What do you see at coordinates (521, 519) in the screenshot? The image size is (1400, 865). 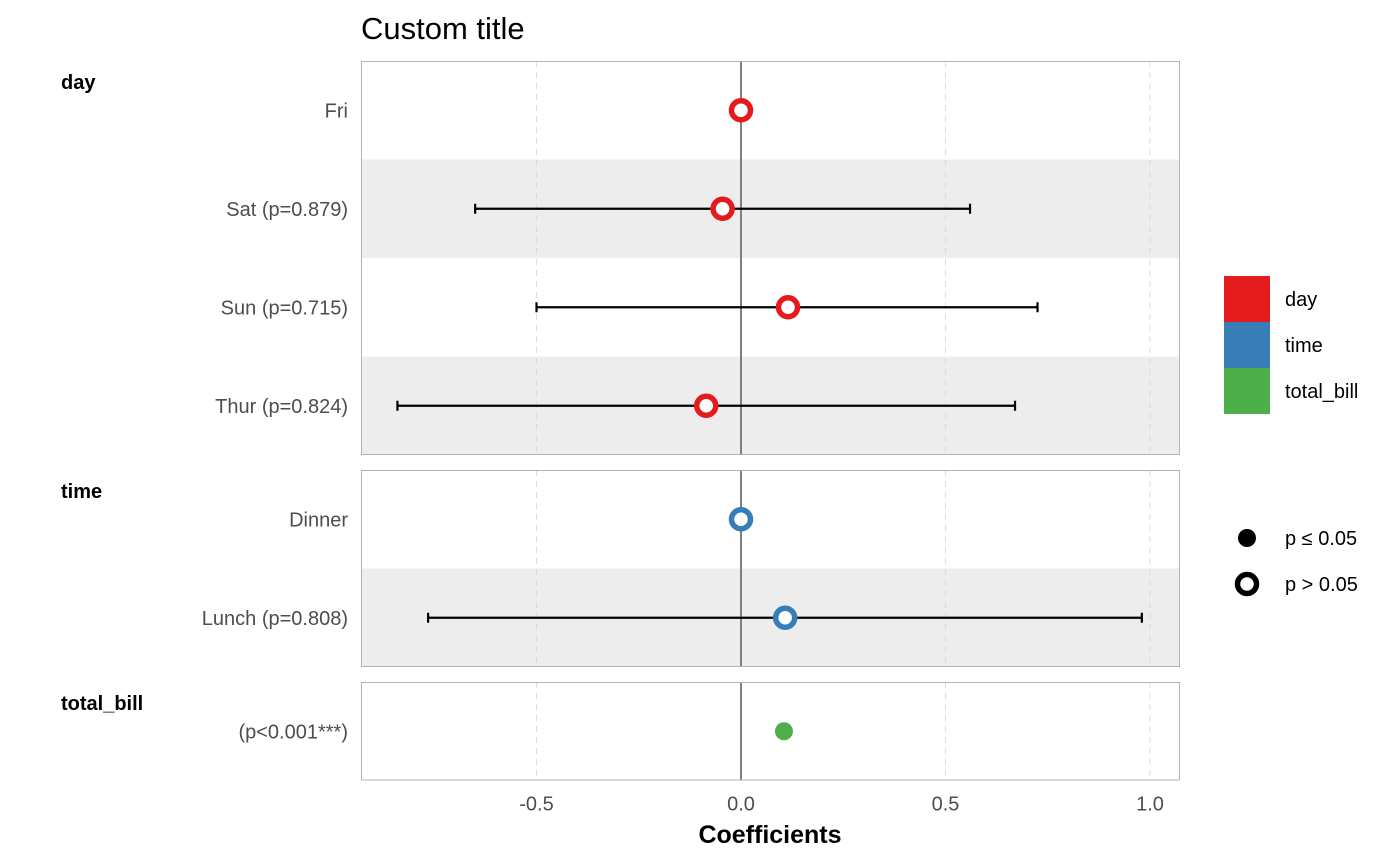 I see `coefficient-row: Dinner` at bounding box center [521, 519].